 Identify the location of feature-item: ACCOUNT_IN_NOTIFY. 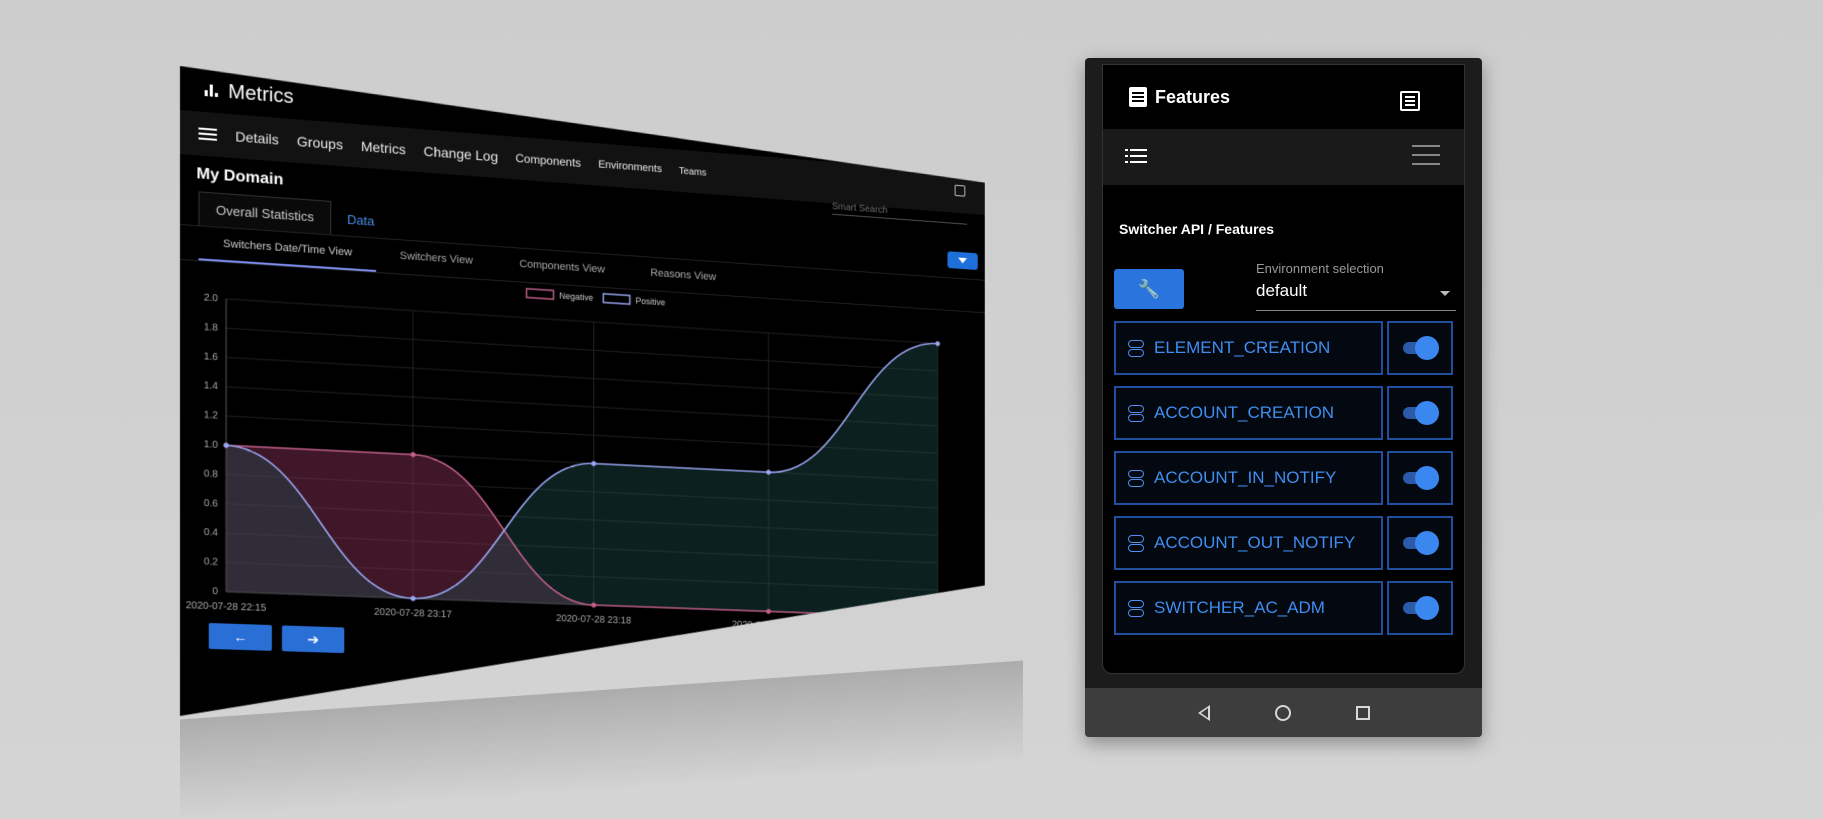
(1248, 478).